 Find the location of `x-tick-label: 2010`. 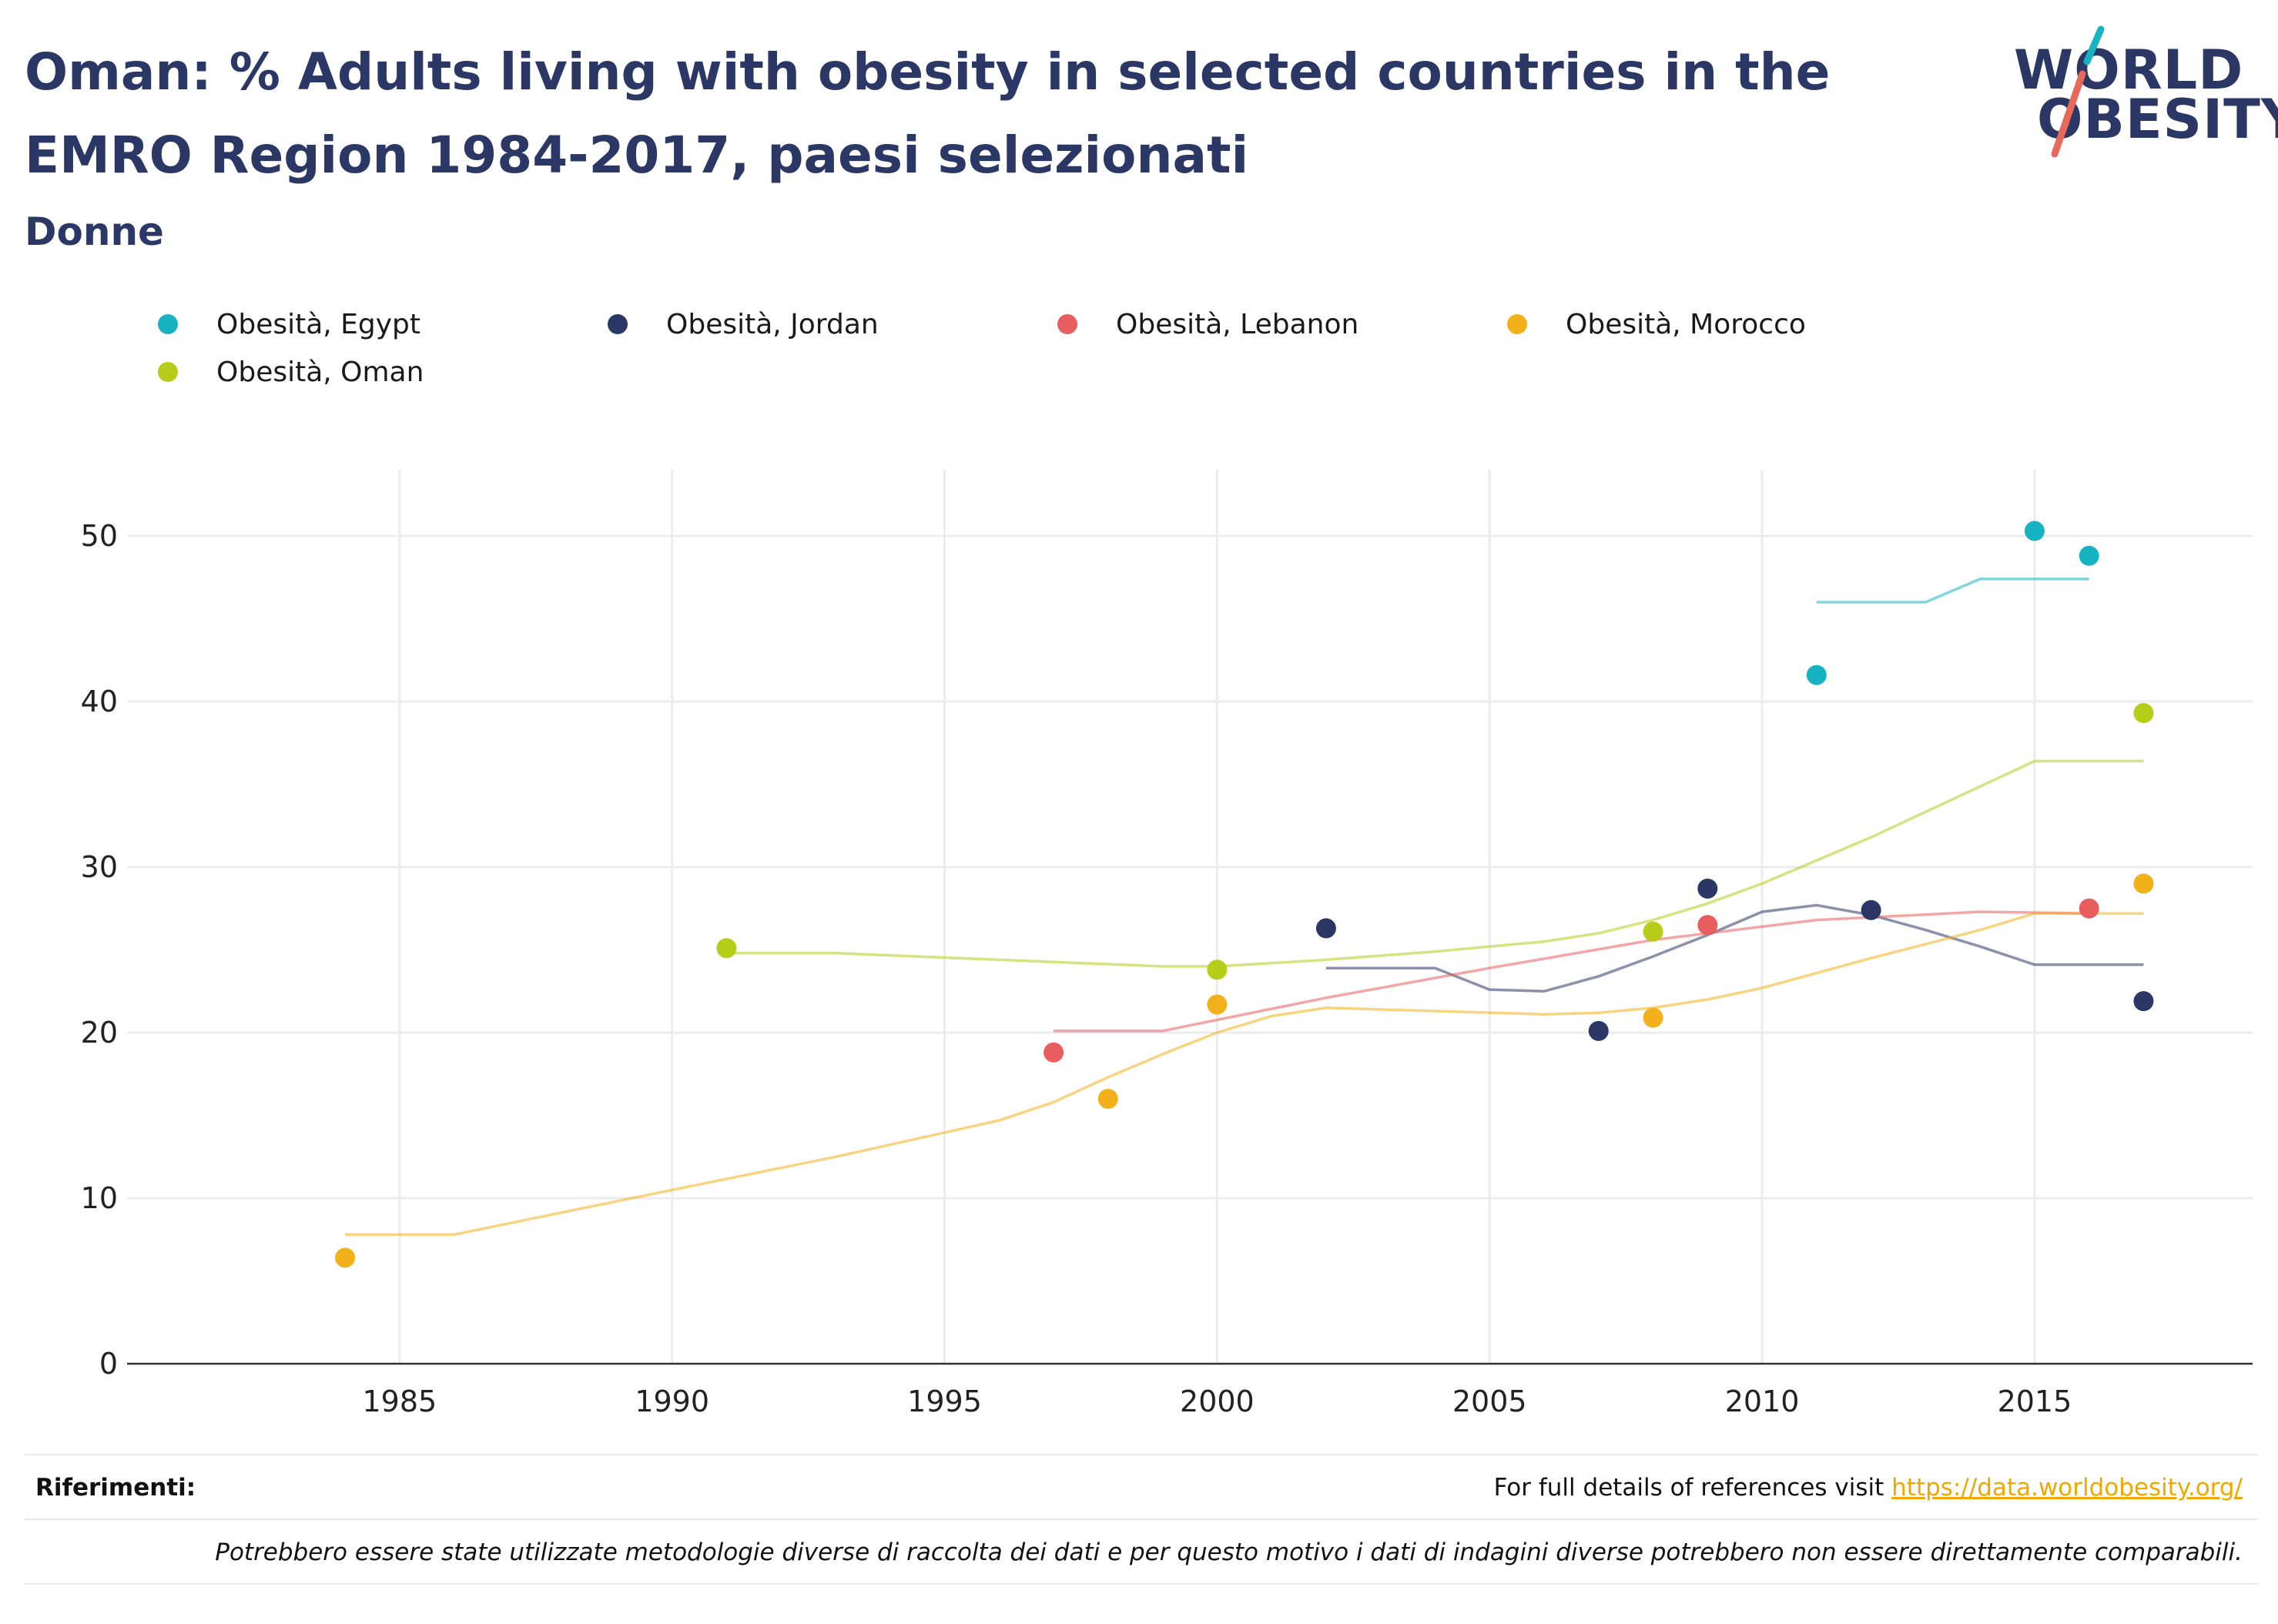

x-tick-label: 2010 is located at coordinates (1762, 1401).